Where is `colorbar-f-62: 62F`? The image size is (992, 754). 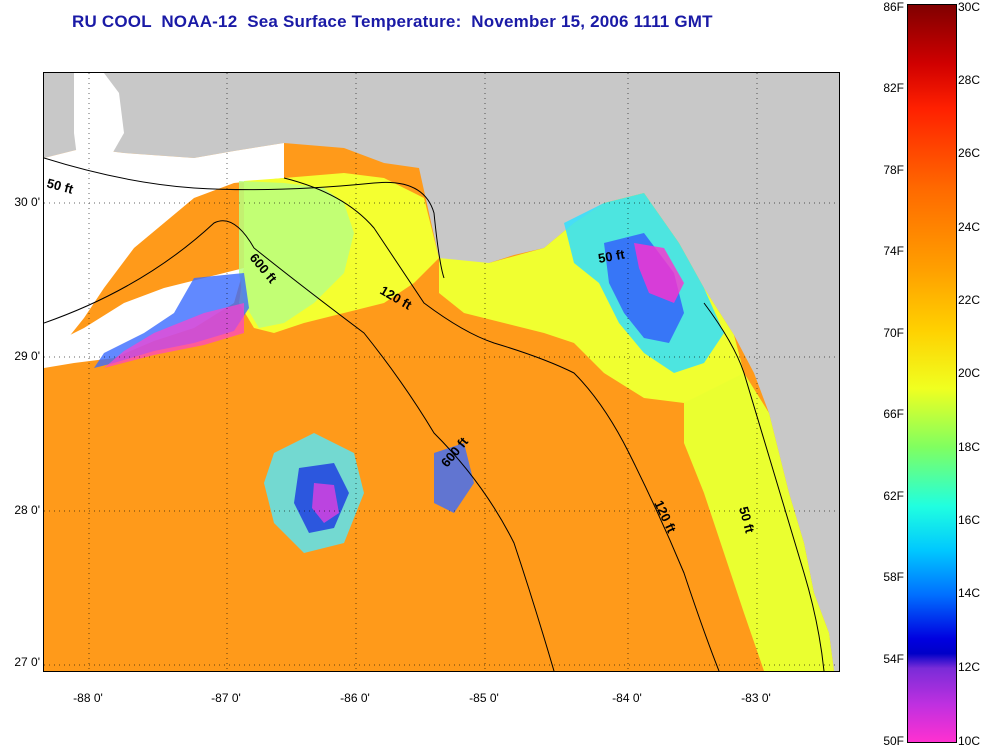 colorbar-f-62: 62F is located at coordinates (893, 496).